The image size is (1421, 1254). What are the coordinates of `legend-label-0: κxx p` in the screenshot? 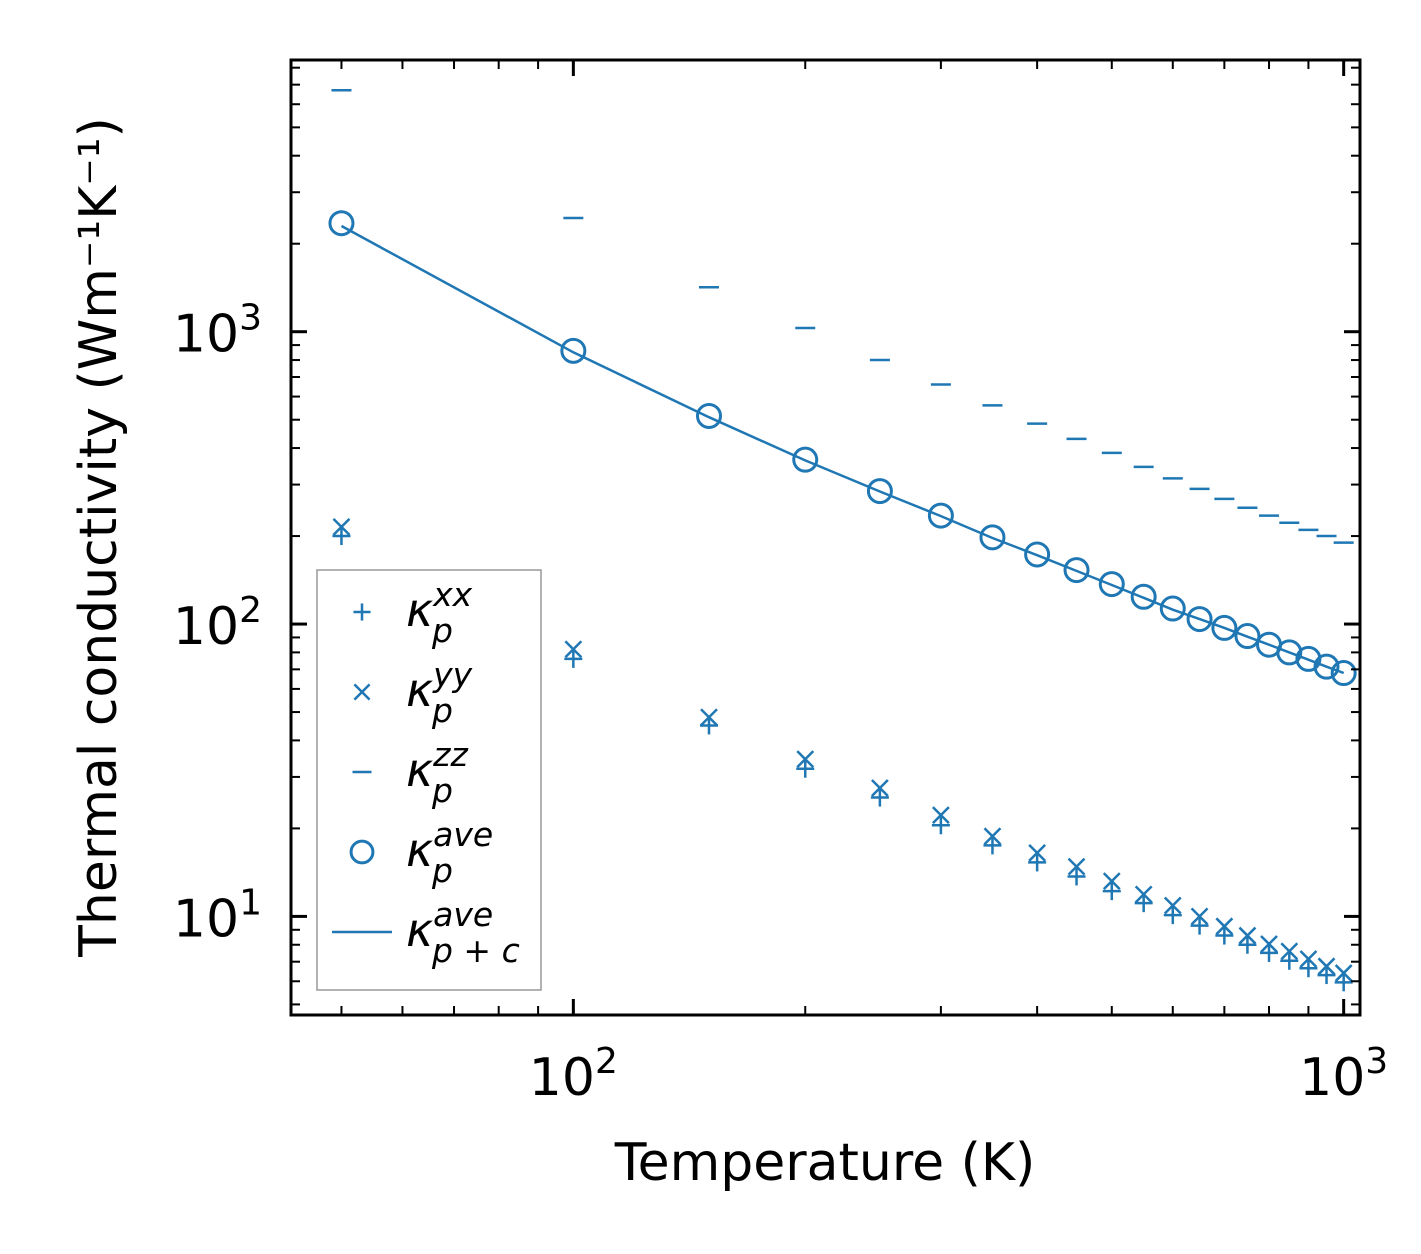 It's located at (439, 612).